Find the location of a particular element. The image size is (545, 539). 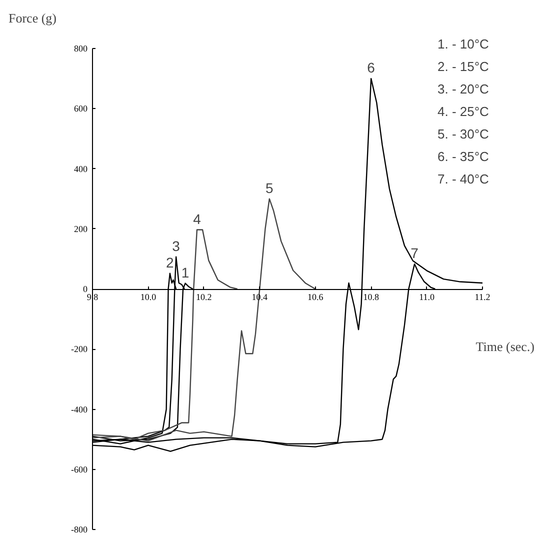

annotation: 5. - 30°C is located at coordinates (463, 134).